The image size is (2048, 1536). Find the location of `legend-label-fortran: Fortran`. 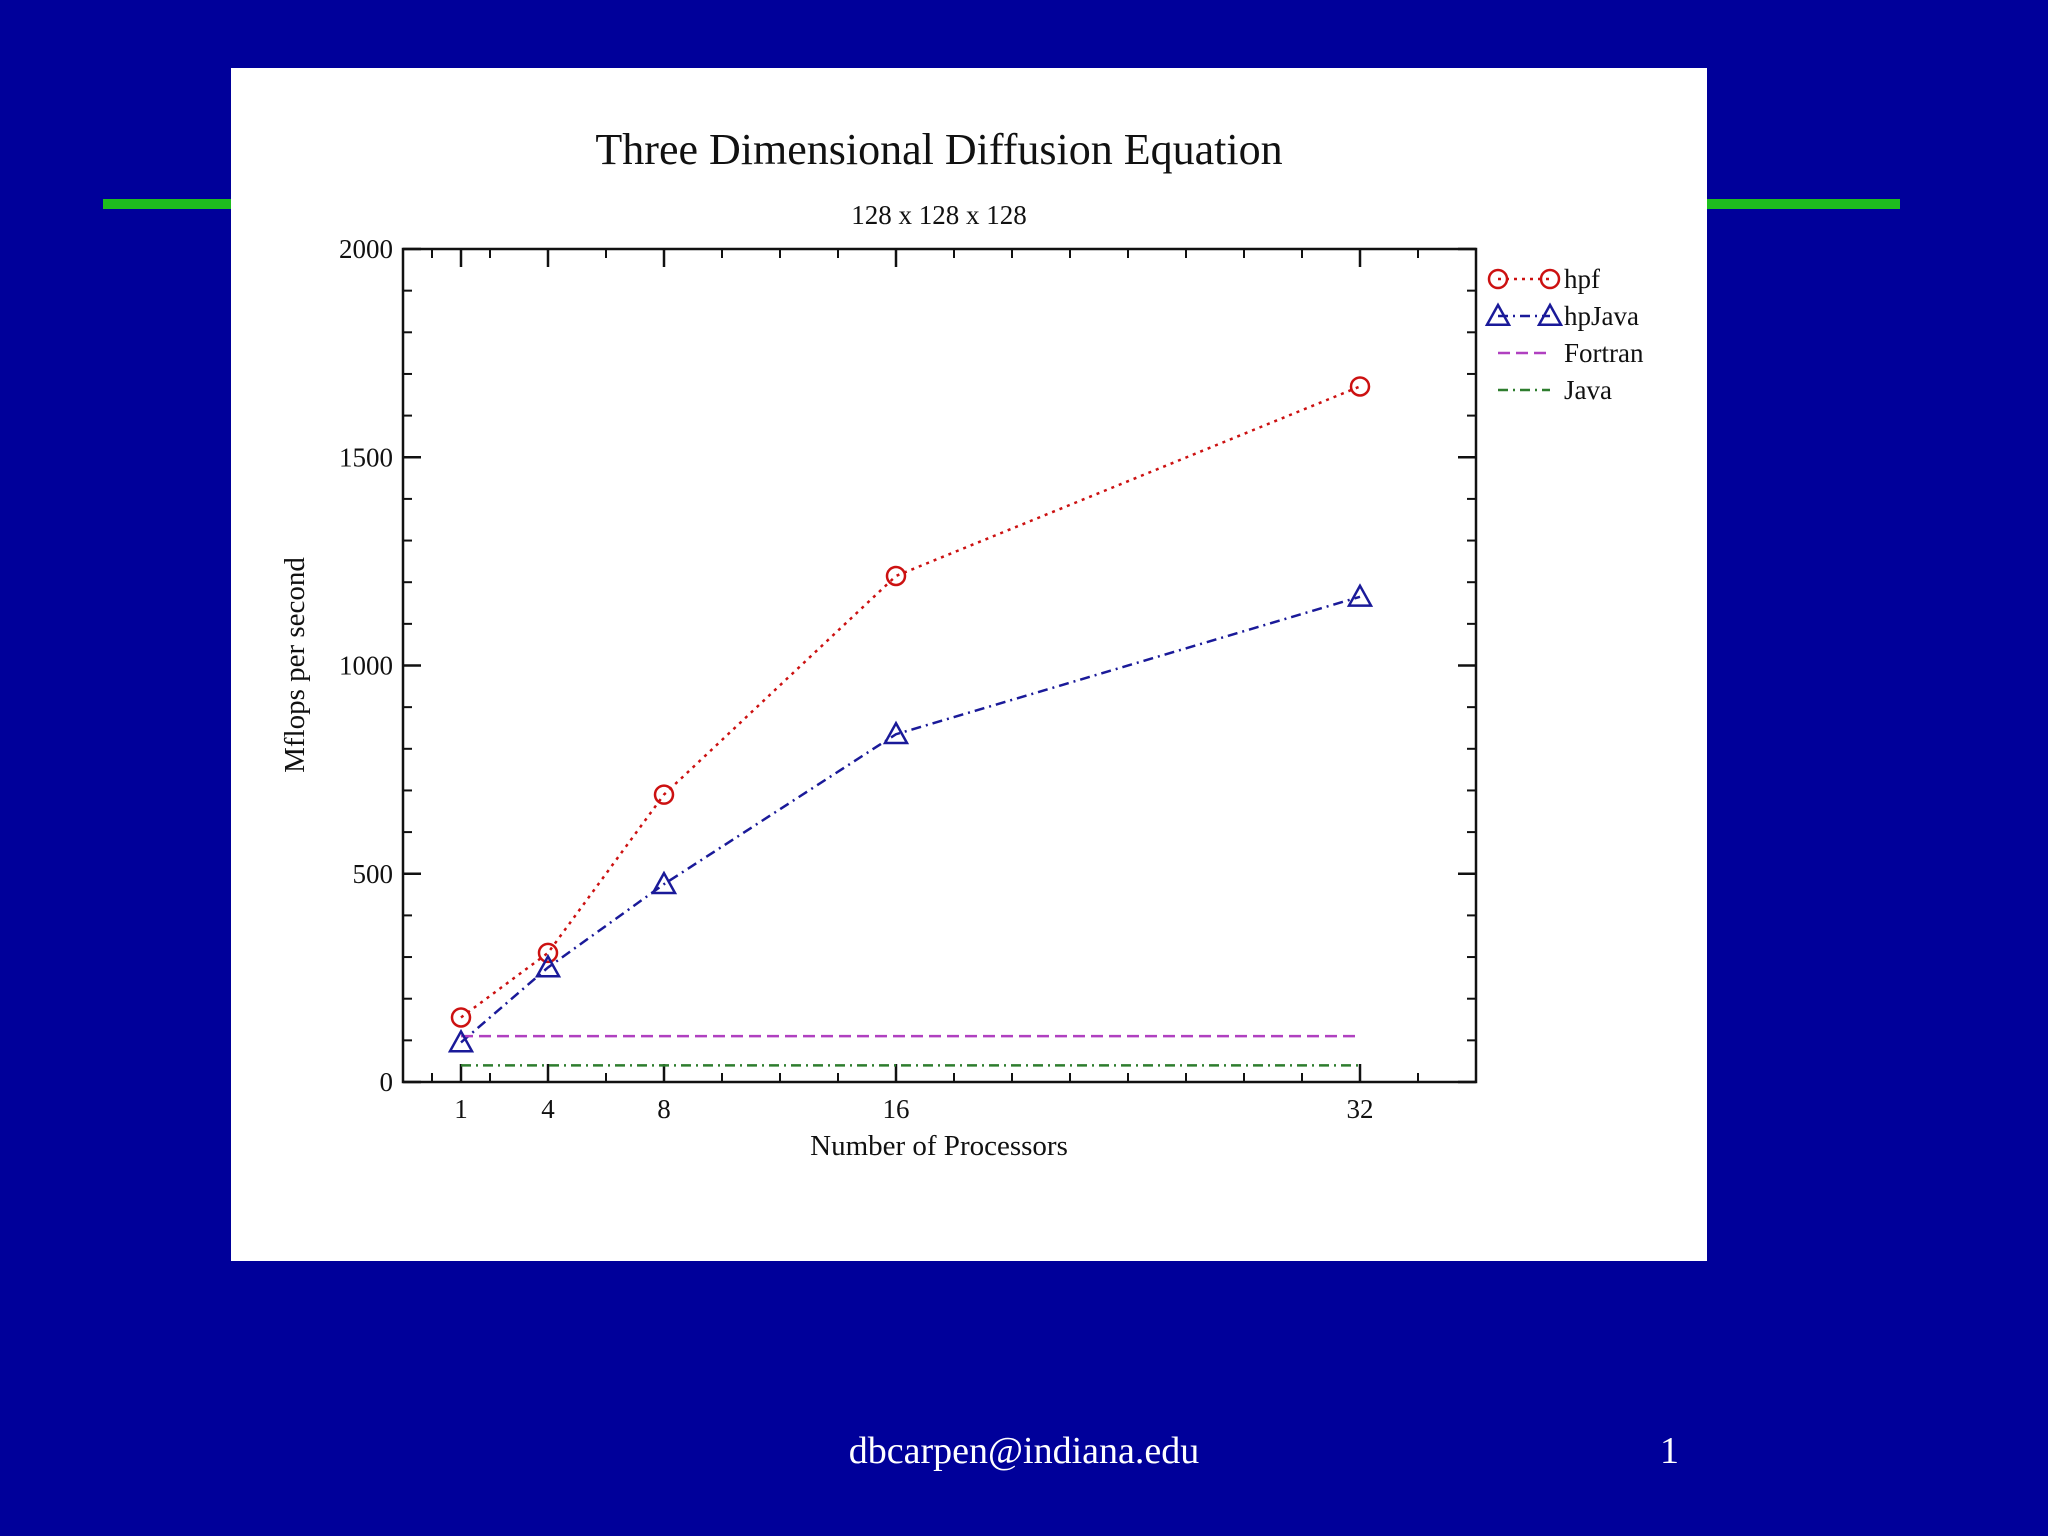

legend-label-fortran: Fortran is located at coordinates (1604, 353).